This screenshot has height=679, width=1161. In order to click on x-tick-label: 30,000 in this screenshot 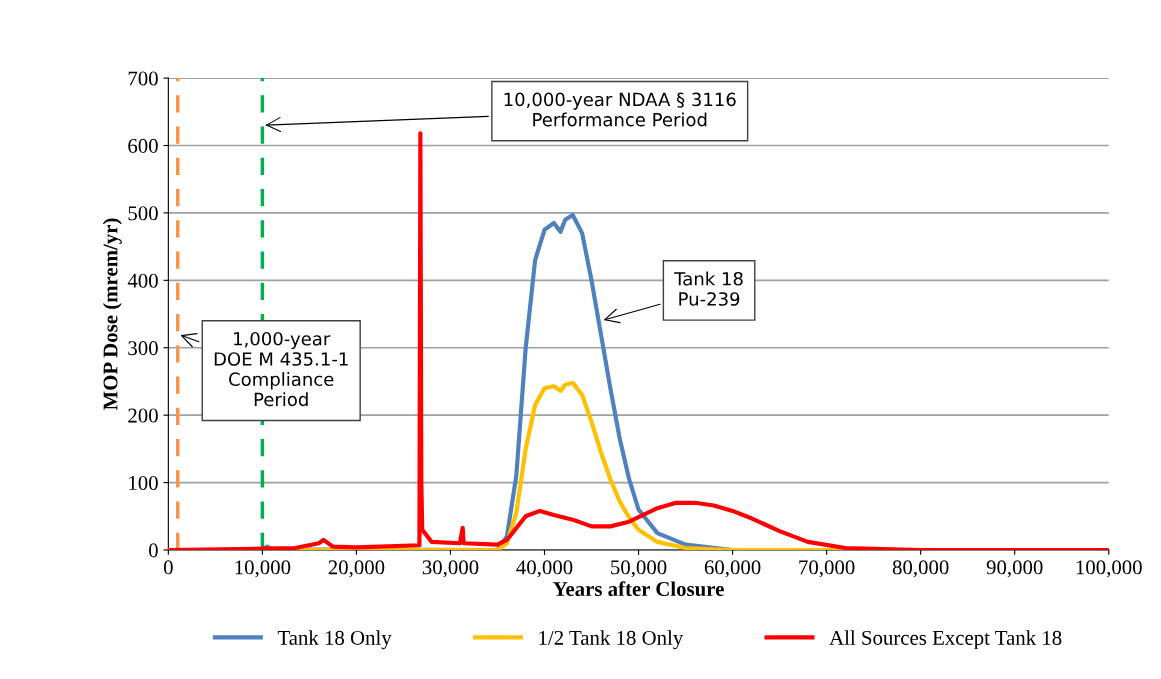, I will do `click(450, 569)`.